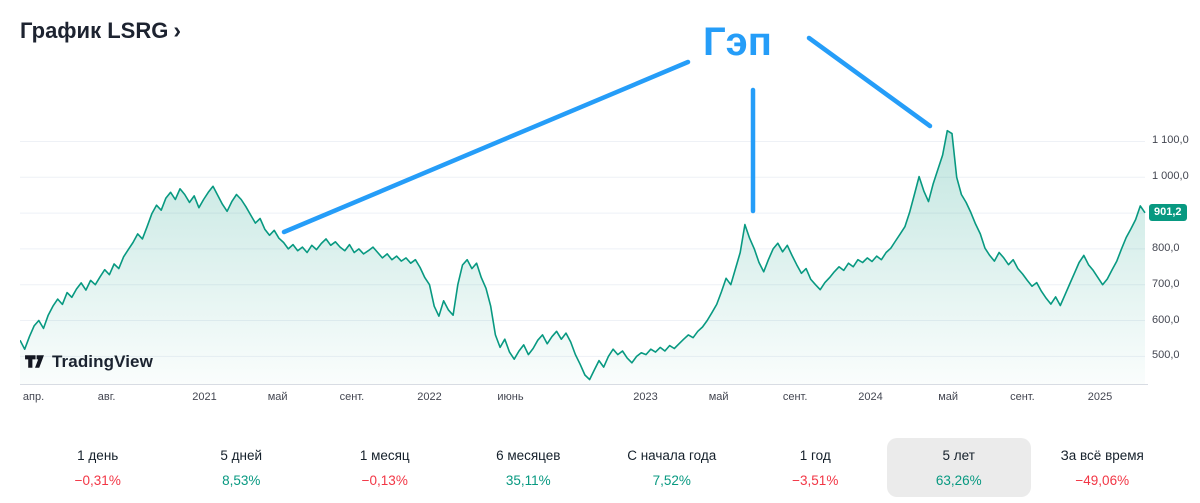  Describe the element at coordinates (97, 480) in the screenshot. I see `period-value: −0,31%` at that location.